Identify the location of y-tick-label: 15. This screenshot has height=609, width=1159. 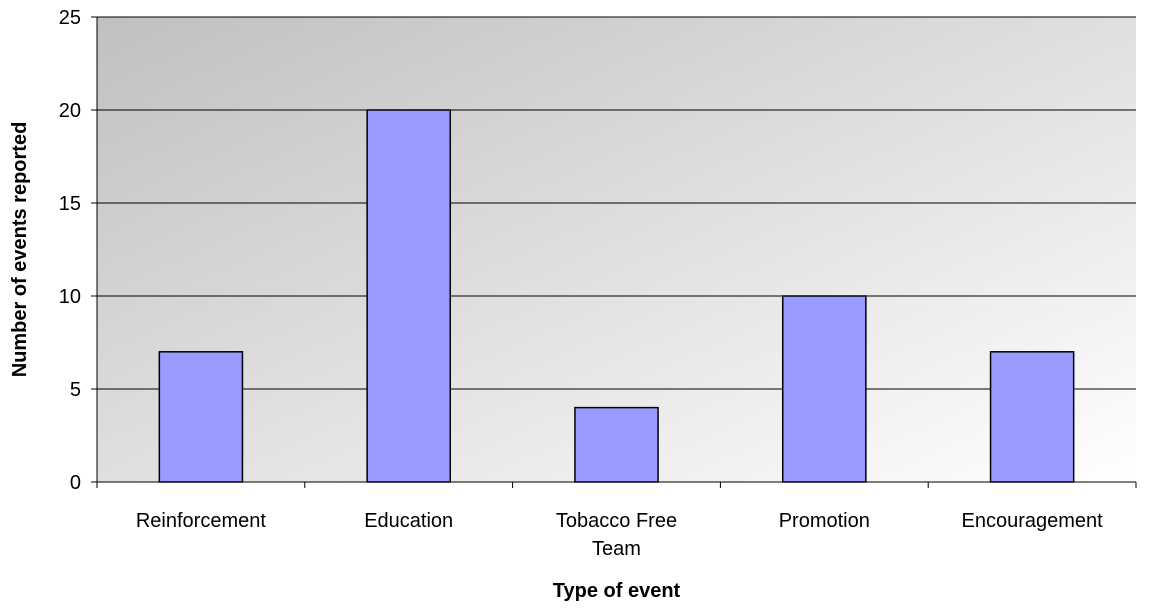
(70, 204).